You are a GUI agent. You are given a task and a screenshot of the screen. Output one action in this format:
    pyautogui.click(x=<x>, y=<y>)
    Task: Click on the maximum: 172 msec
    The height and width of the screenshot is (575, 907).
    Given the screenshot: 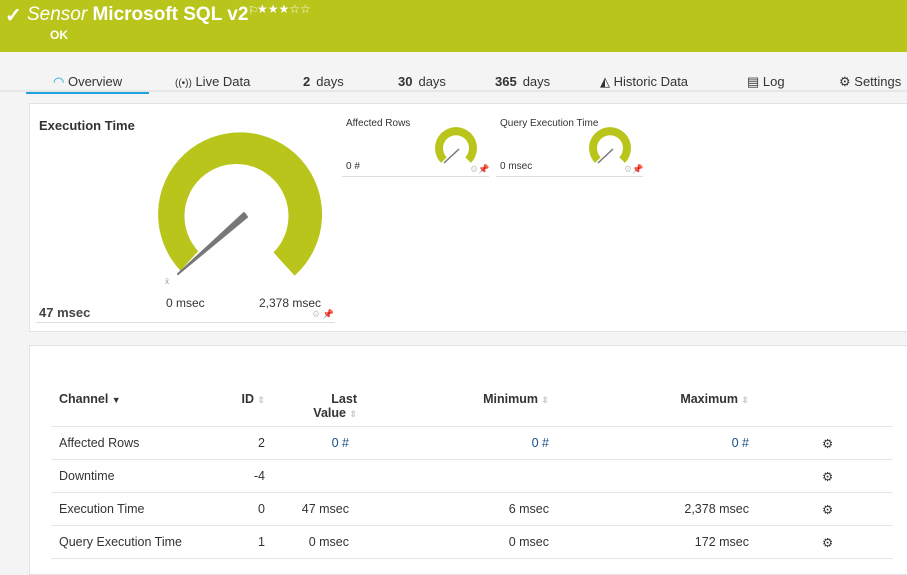 What is the action you would take?
    pyautogui.click(x=657, y=542)
    